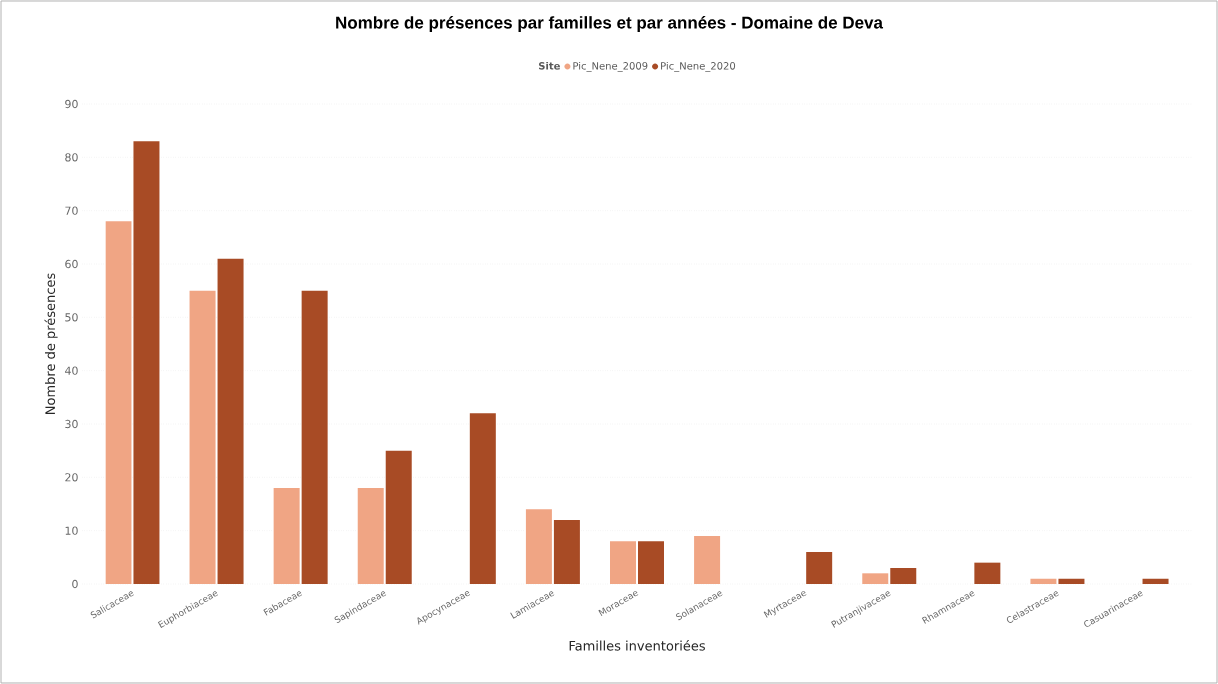  What do you see at coordinates (71, 210) in the screenshot?
I see `y-tick-label: 70` at bounding box center [71, 210].